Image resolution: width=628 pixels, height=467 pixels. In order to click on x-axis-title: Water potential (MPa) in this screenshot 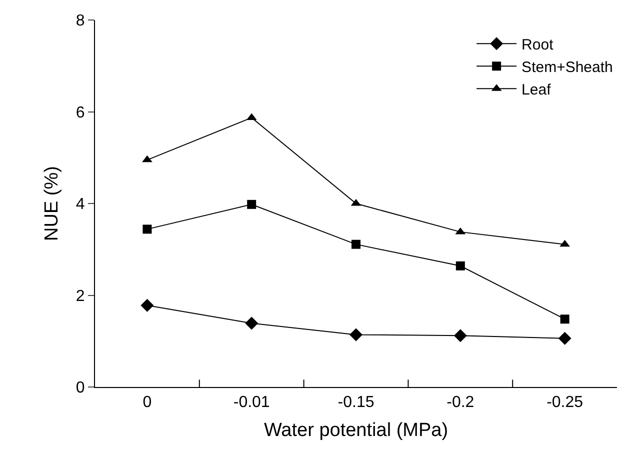, I will do `click(356, 430)`.